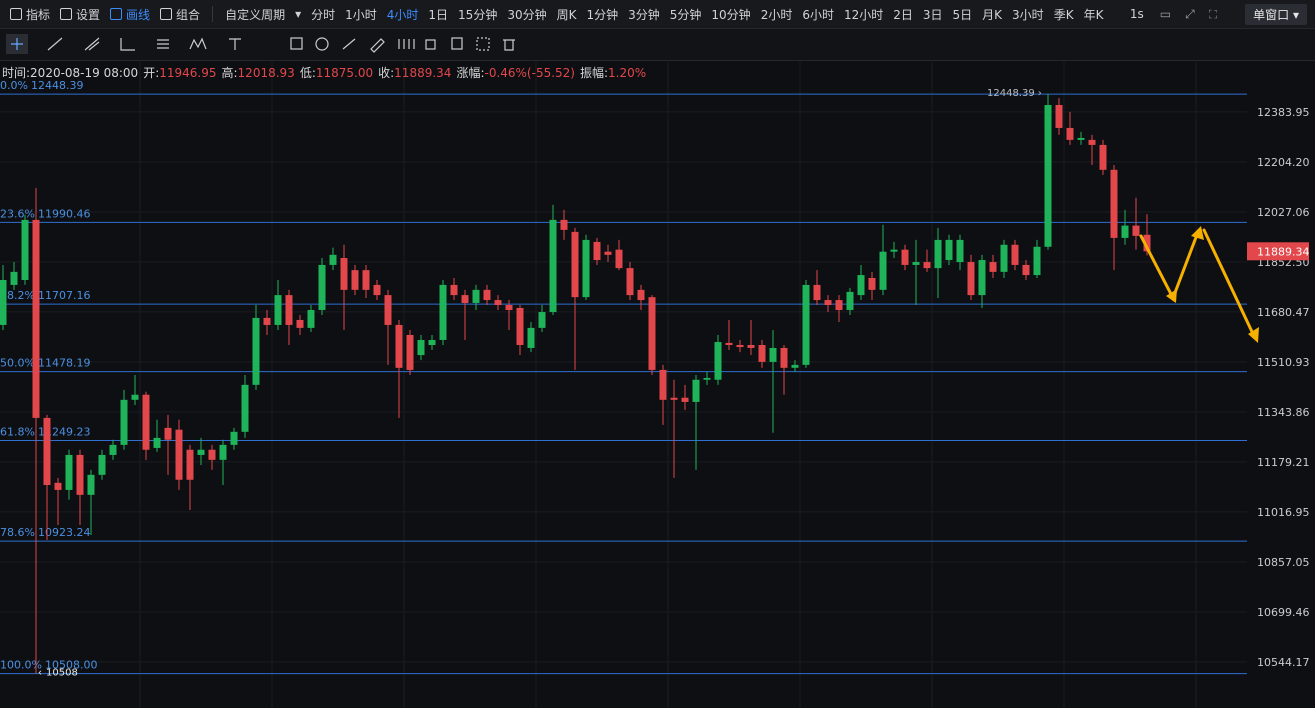 The height and width of the screenshot is (708, 1315). Describe the element at coordinates (1283, 412) in the screenshot. I see `y-tick-label: 11343.86` at that location.